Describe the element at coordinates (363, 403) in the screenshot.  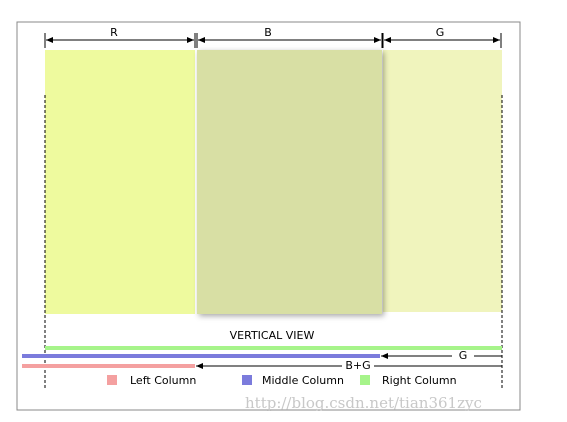
I see `watermark: http://blog.csdn.net/tian361zyc` at that location.